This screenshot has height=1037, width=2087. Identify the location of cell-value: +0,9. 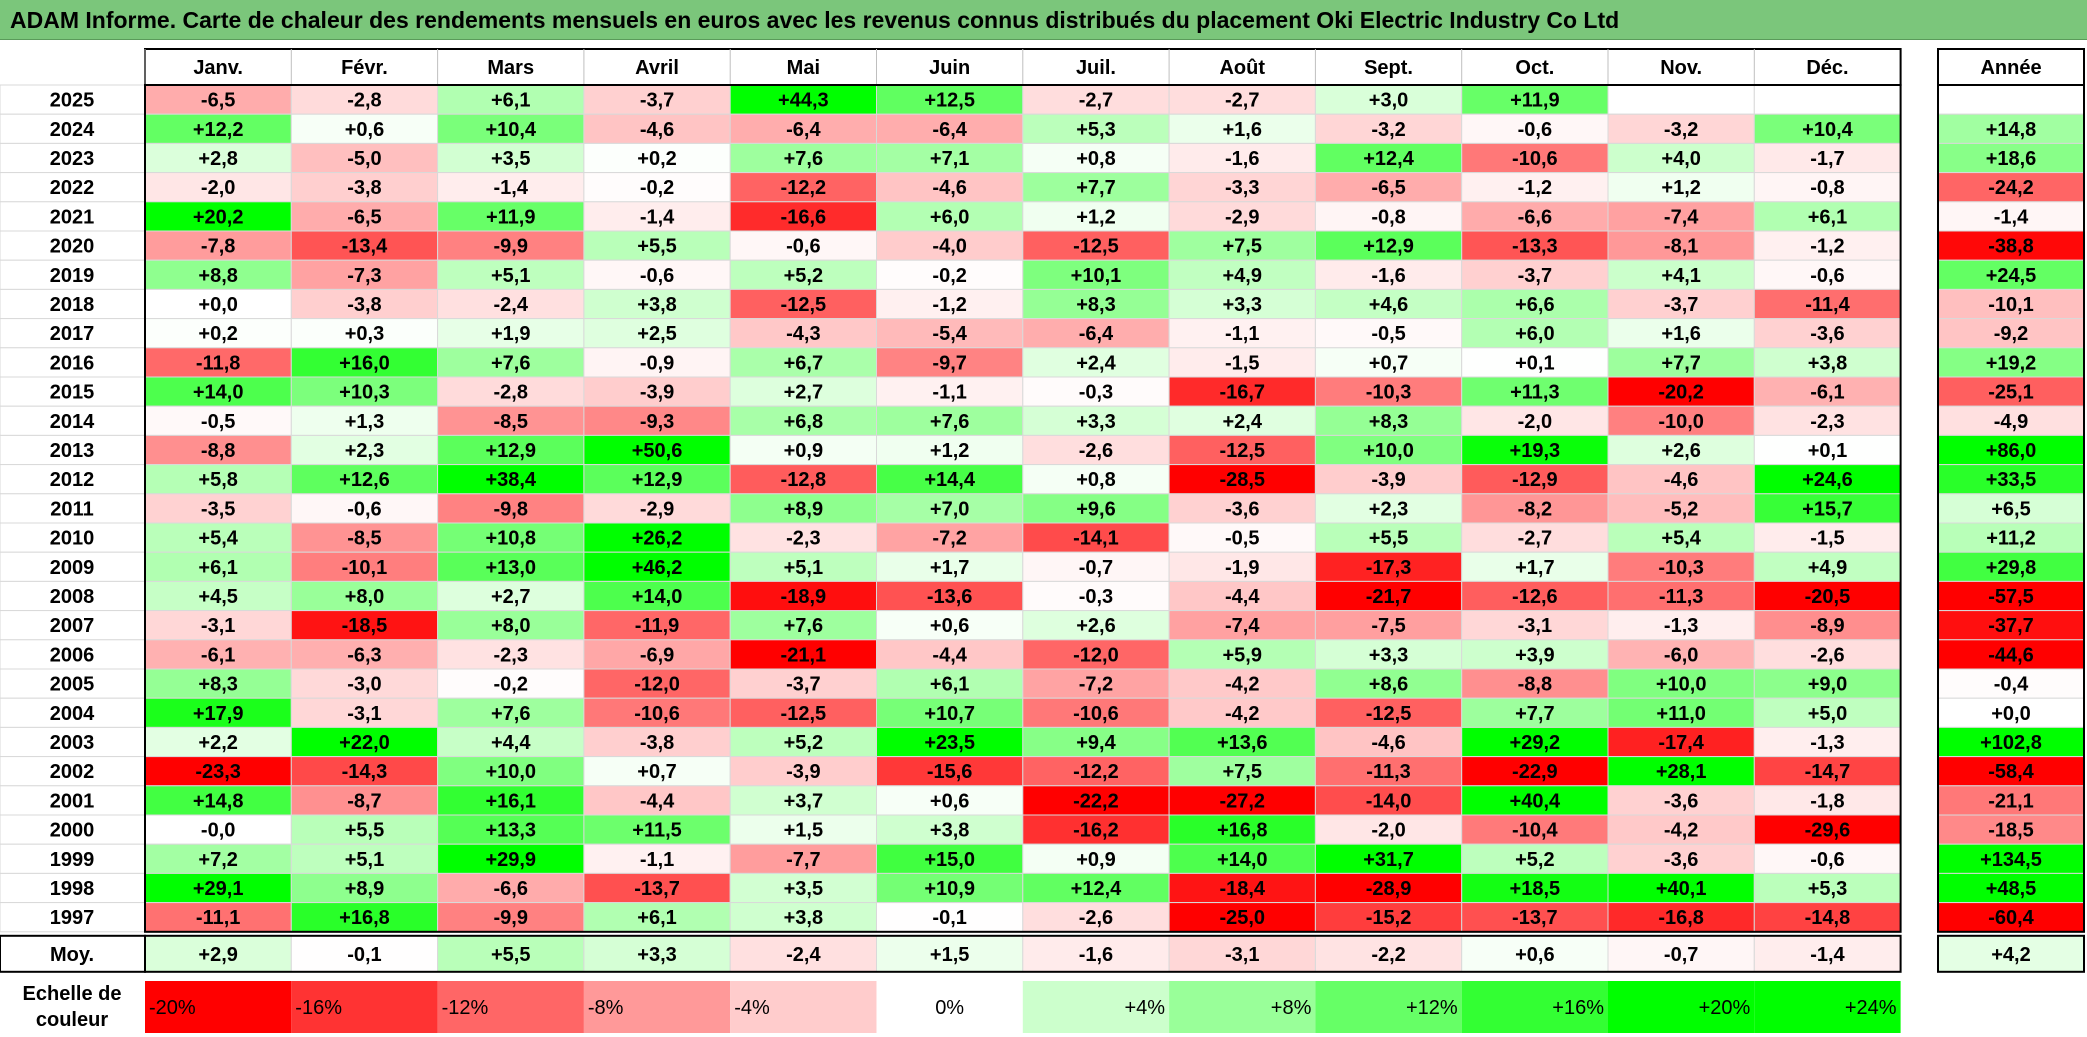
(1095, 860).